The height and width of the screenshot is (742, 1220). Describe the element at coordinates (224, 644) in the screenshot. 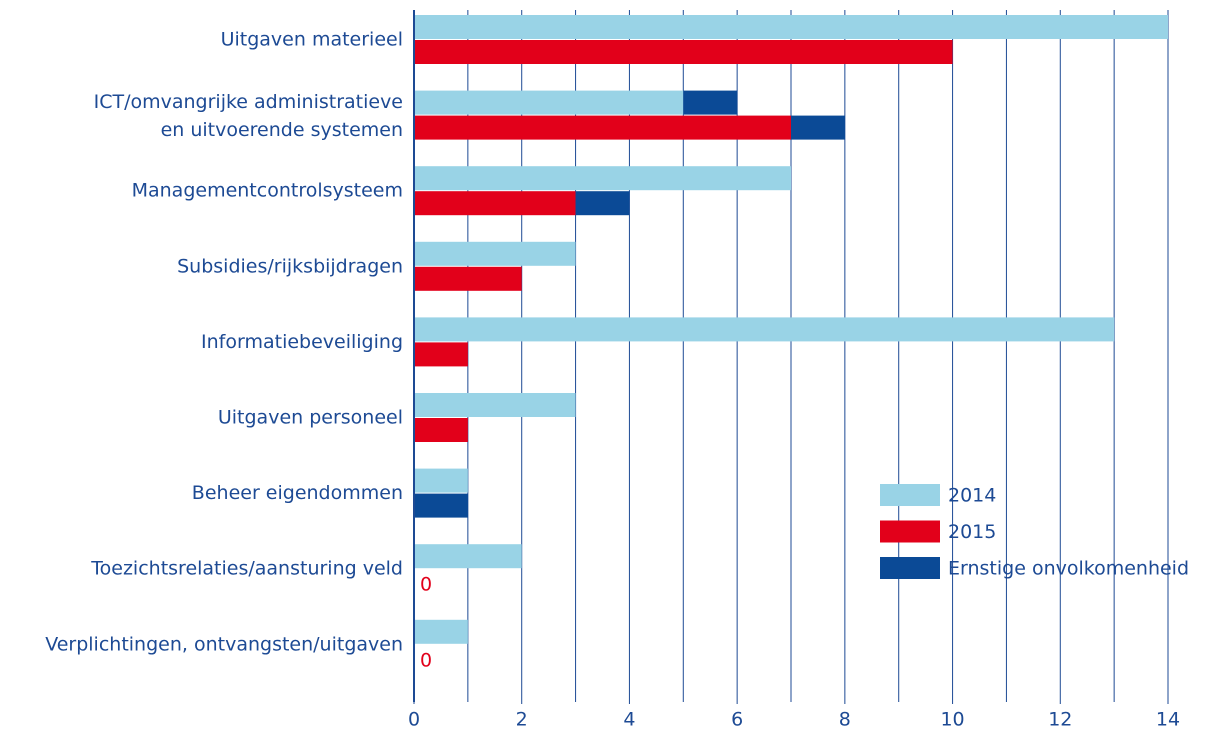

I see `category-label: Verplichtingen, ontvangsten/uitgaven` at that location.